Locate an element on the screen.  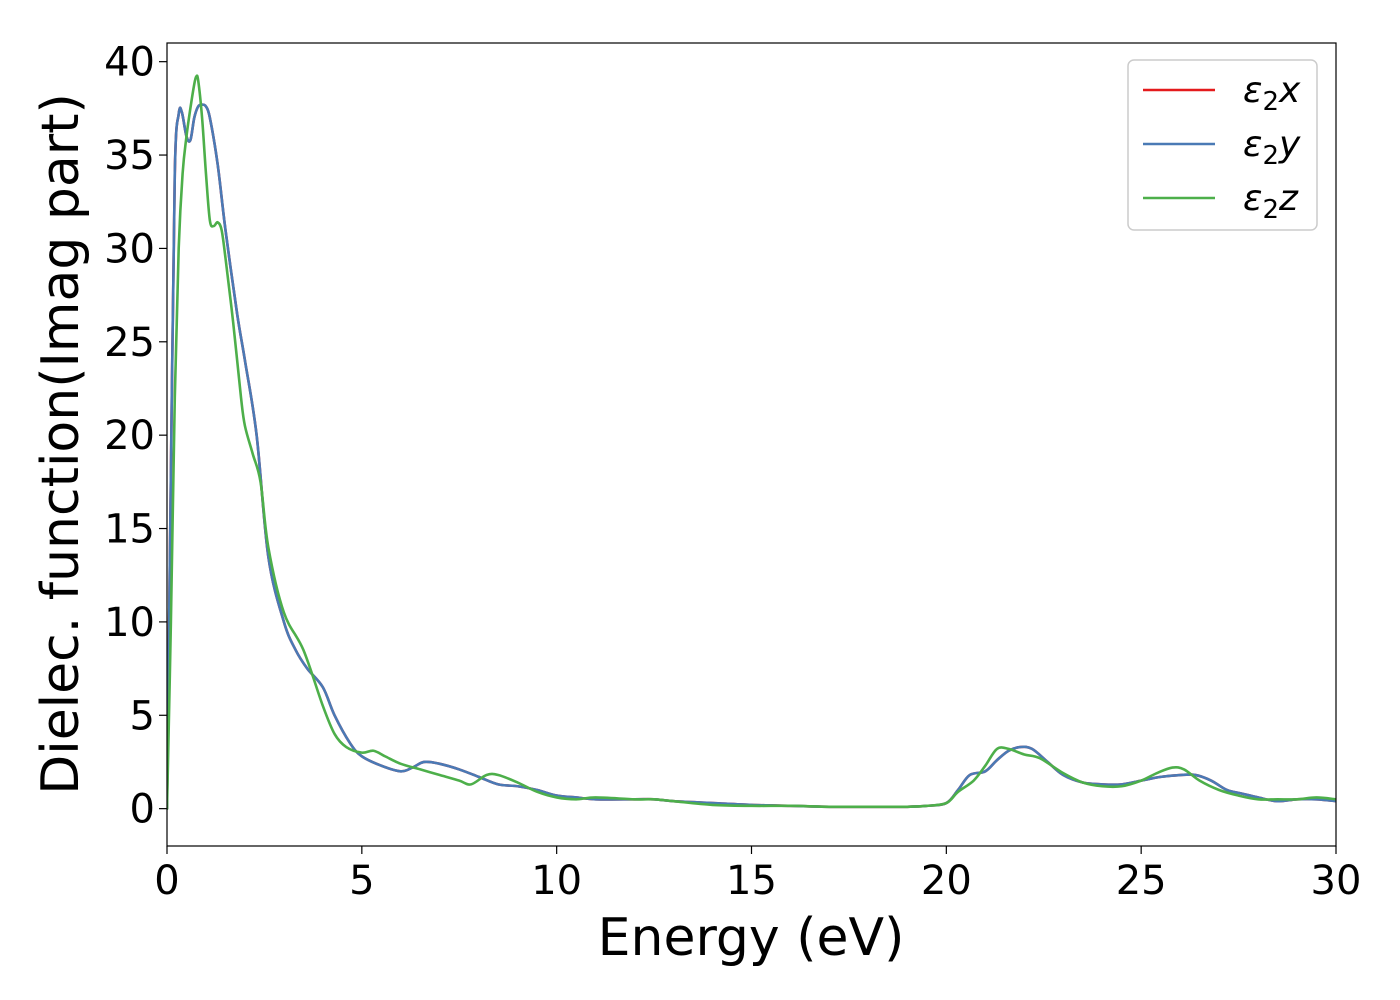
y-axis-label: Dielec. function(Imag part) is located at coordinates (61, 444).